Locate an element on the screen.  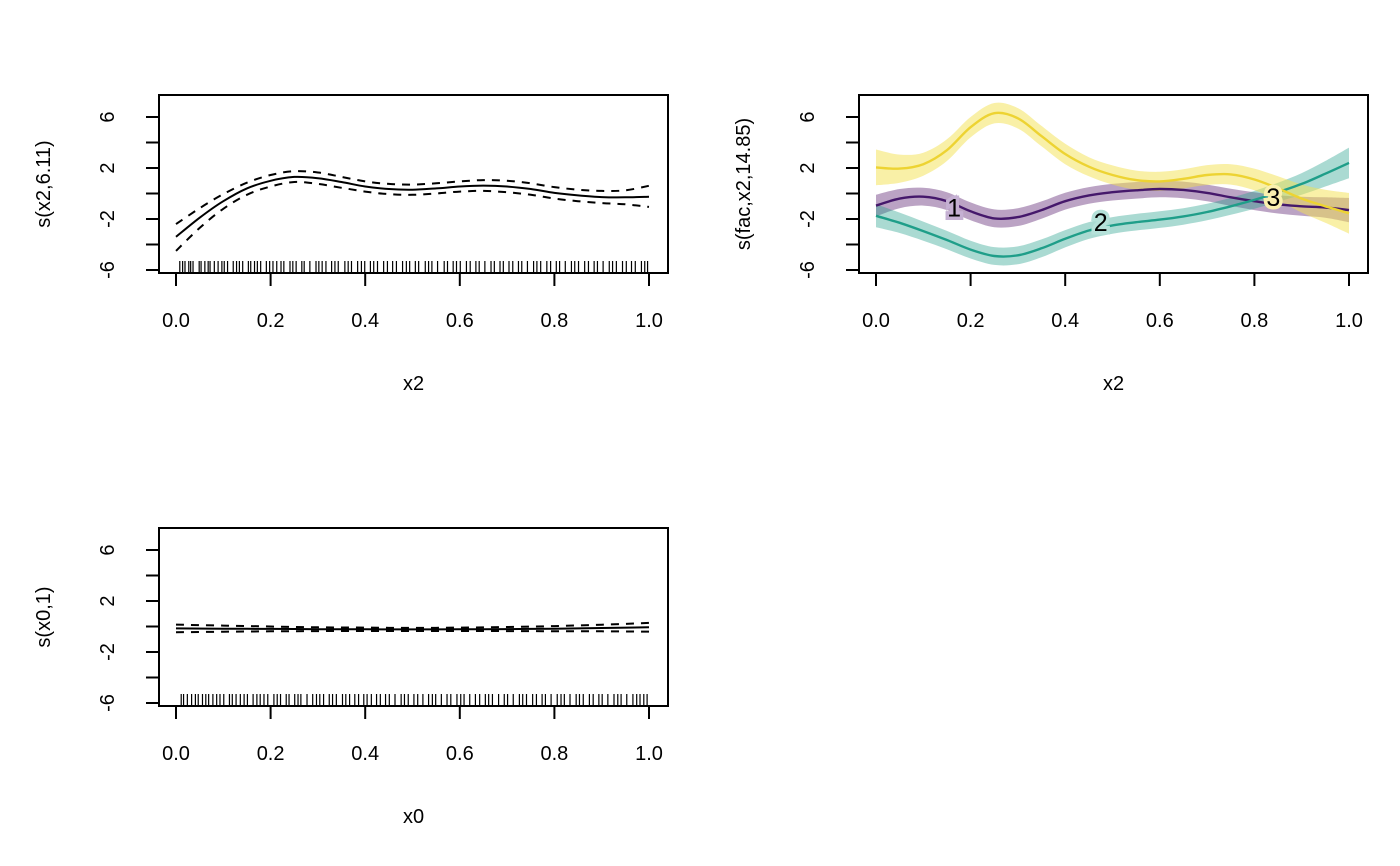
y-axis-title: s(x2,6.11) is located at coordinates (44, 183).